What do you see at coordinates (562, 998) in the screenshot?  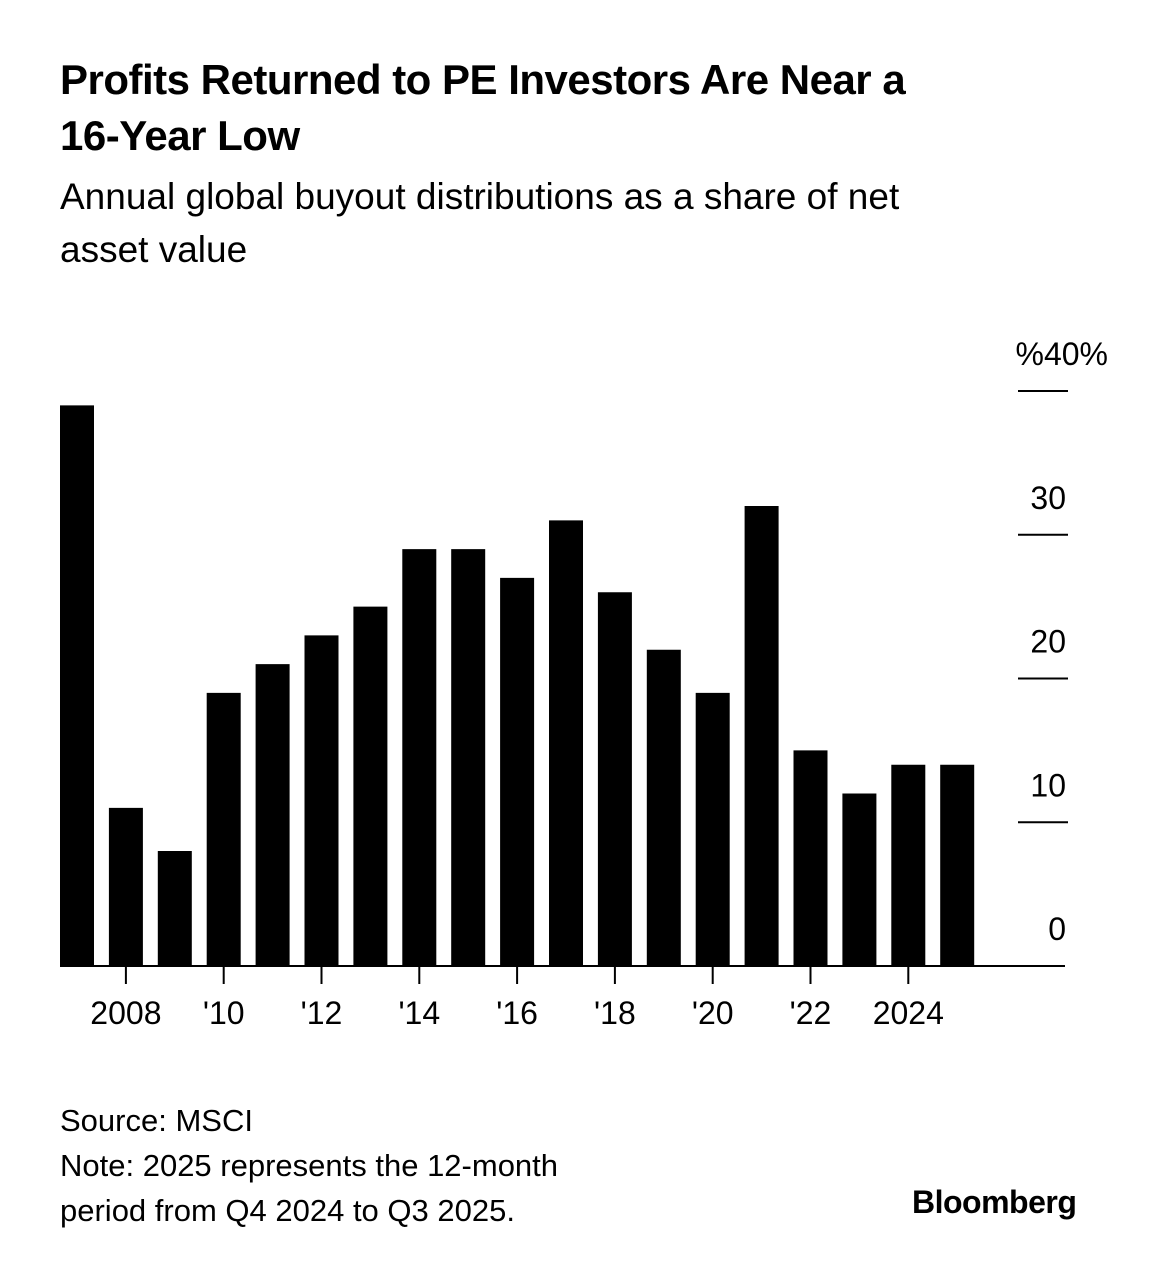 I see `x-axis: 2008 '10 '12 '14 '16 '18 '20 '22 2024` at bounding box center [562, 998].